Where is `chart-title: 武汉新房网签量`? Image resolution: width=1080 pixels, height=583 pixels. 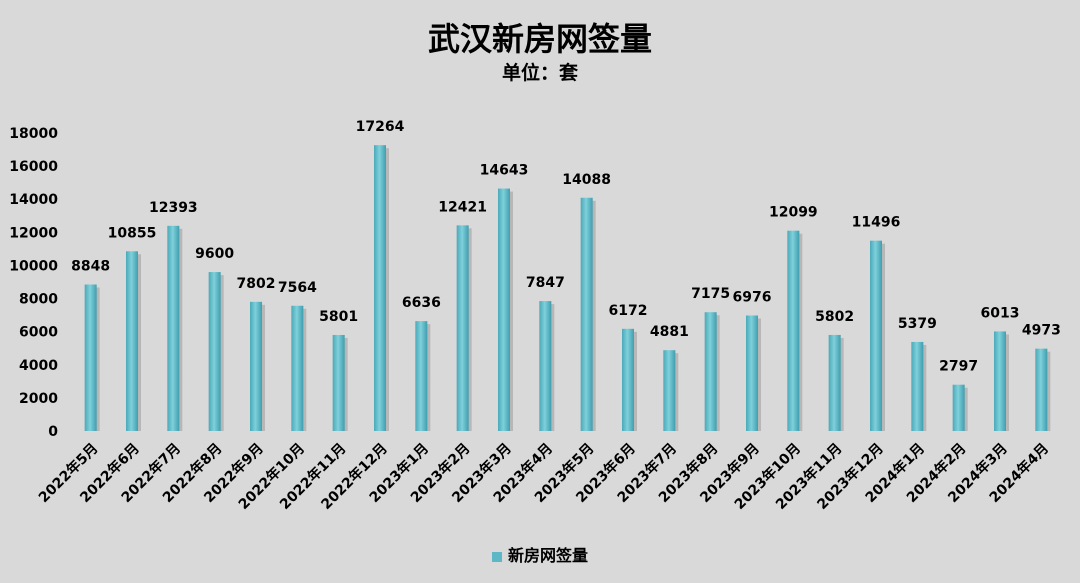 chart-title: 武汉新房网签量 is located at coordinates (539, 39).